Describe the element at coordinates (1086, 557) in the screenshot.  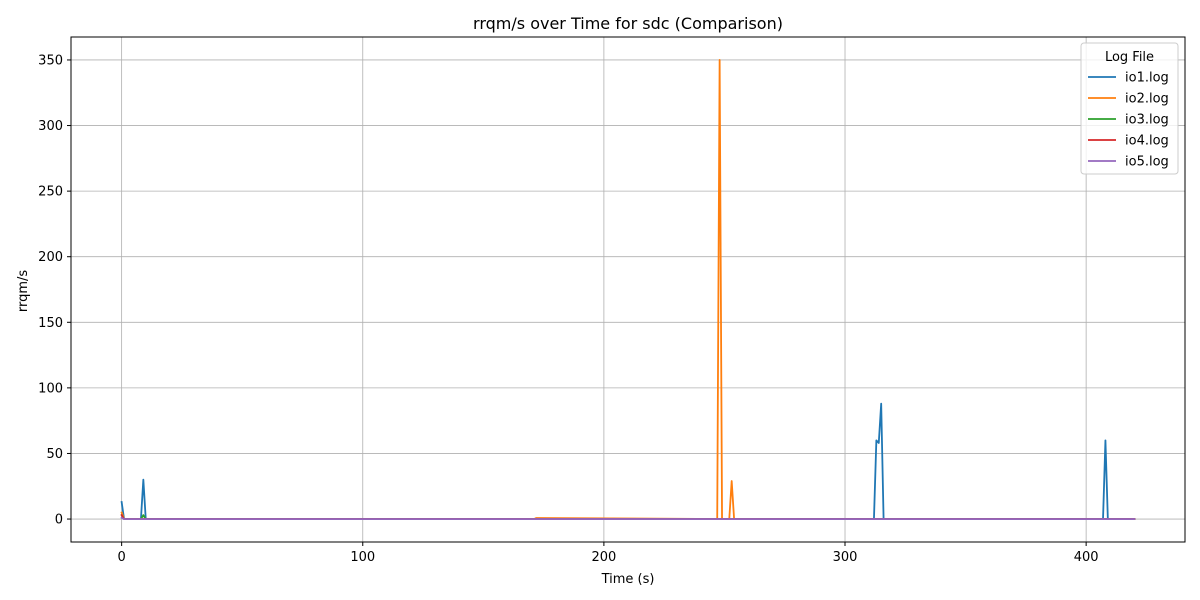
I see `x-tick-label: 400` at that location.